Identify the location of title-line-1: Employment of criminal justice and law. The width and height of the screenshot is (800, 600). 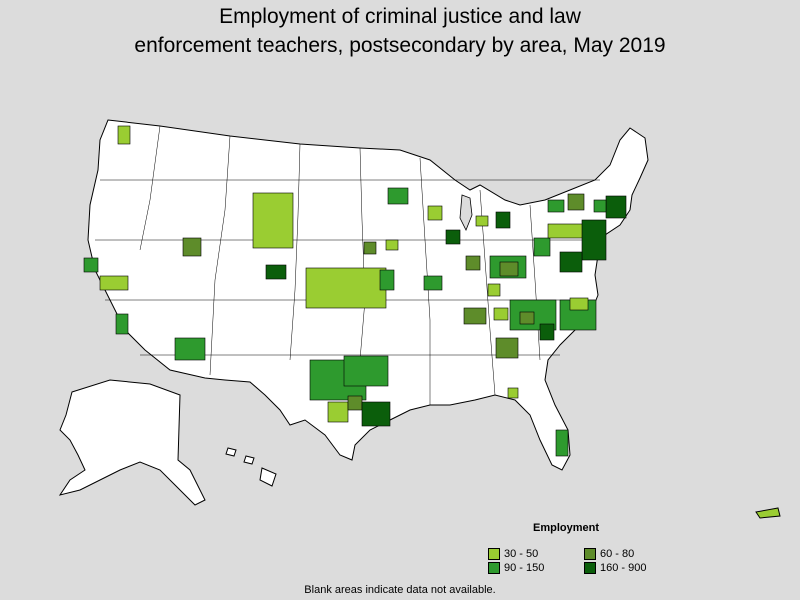
(400, 16).